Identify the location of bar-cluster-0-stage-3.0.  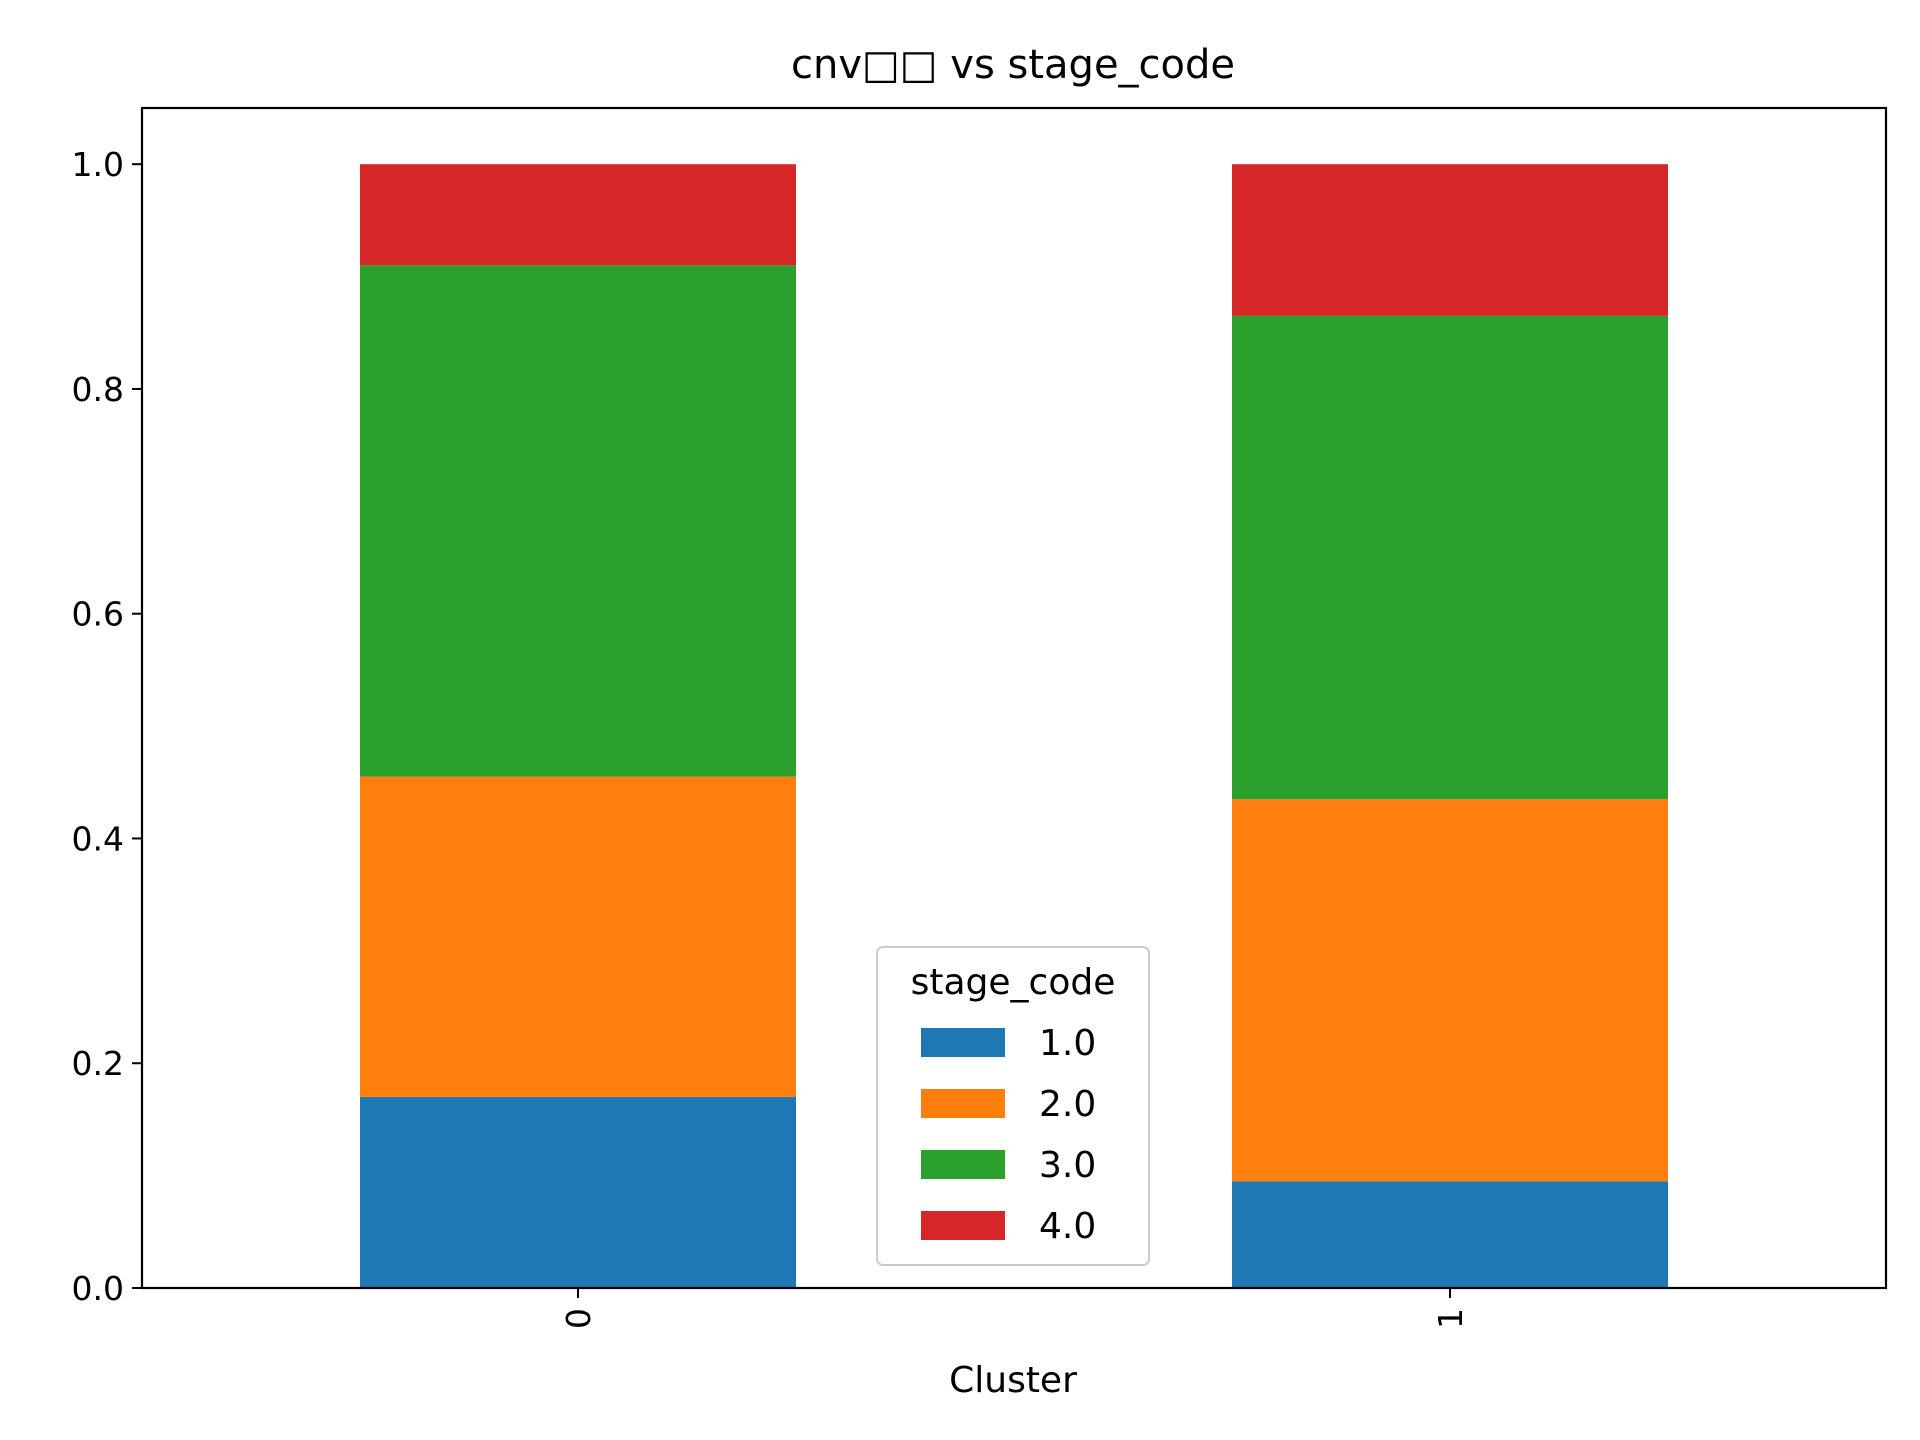
(578, 521).